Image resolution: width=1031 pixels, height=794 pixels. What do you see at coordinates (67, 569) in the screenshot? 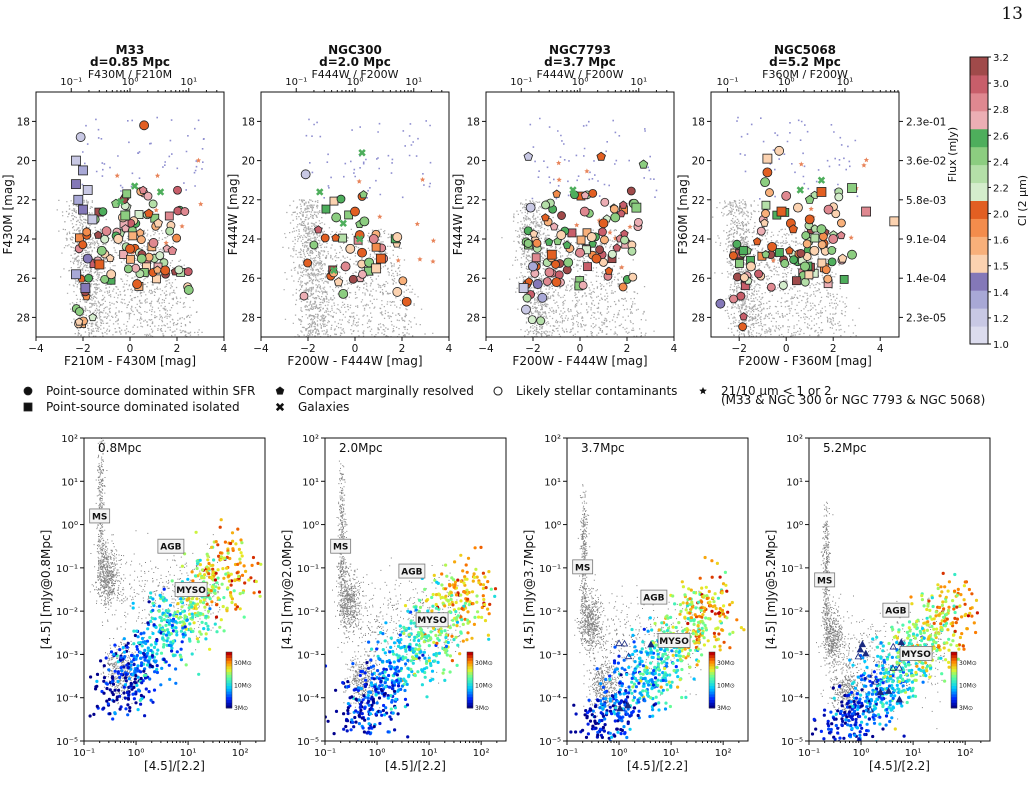
I see `y-tick-label: 10⁻¹` at bounding box center [67, 569].